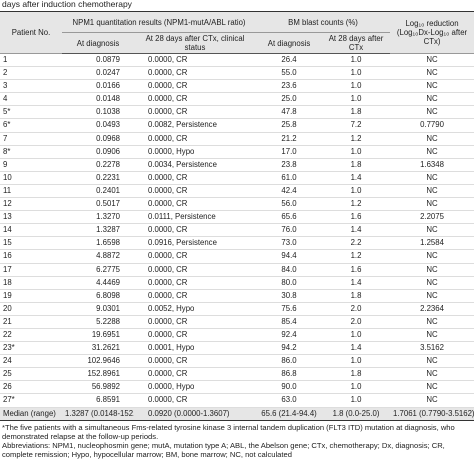 The width and height of the screenshot is (474, 459). I want to click on table-cell: 0.0082, Persistence, so click(195, 125).